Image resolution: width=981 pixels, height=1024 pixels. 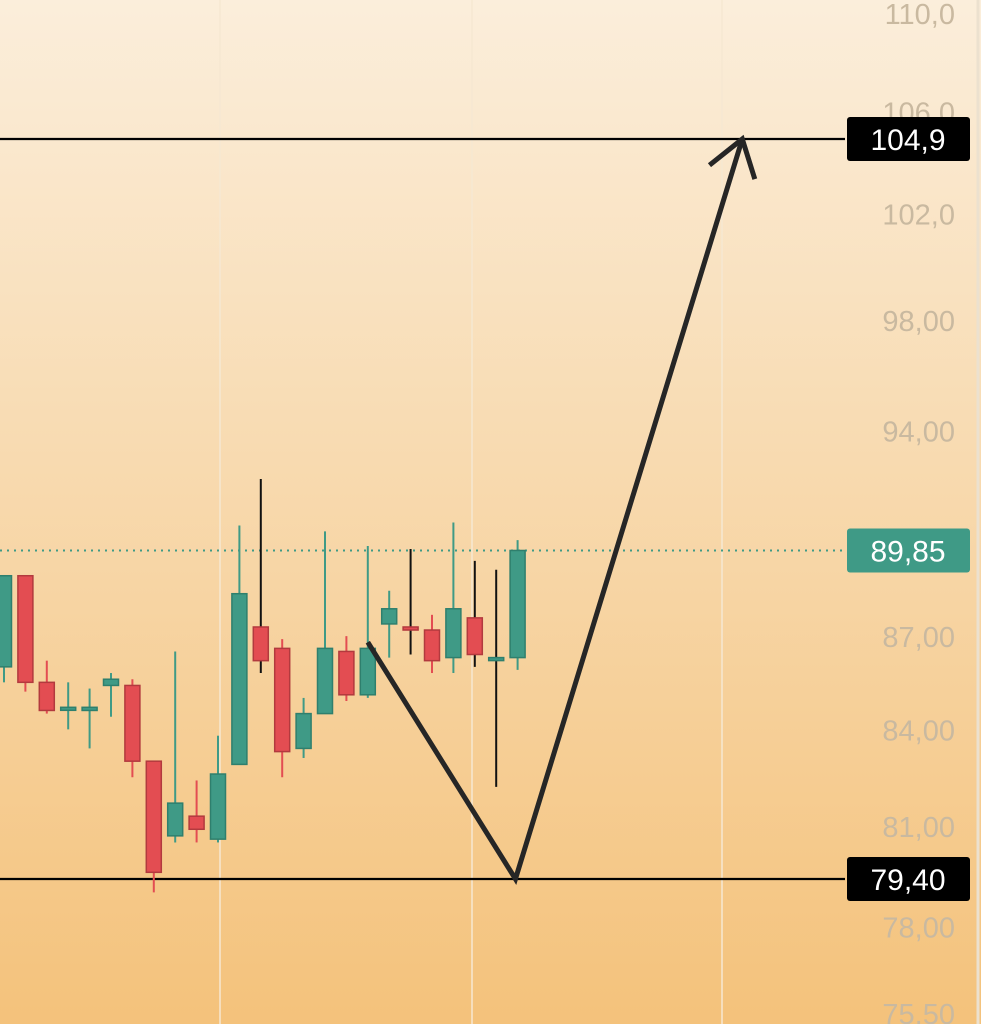 What do you see at coordinates (732, 157) in the screenshot?
I see `projection-arrowhead` at bounding box center [732, 157].